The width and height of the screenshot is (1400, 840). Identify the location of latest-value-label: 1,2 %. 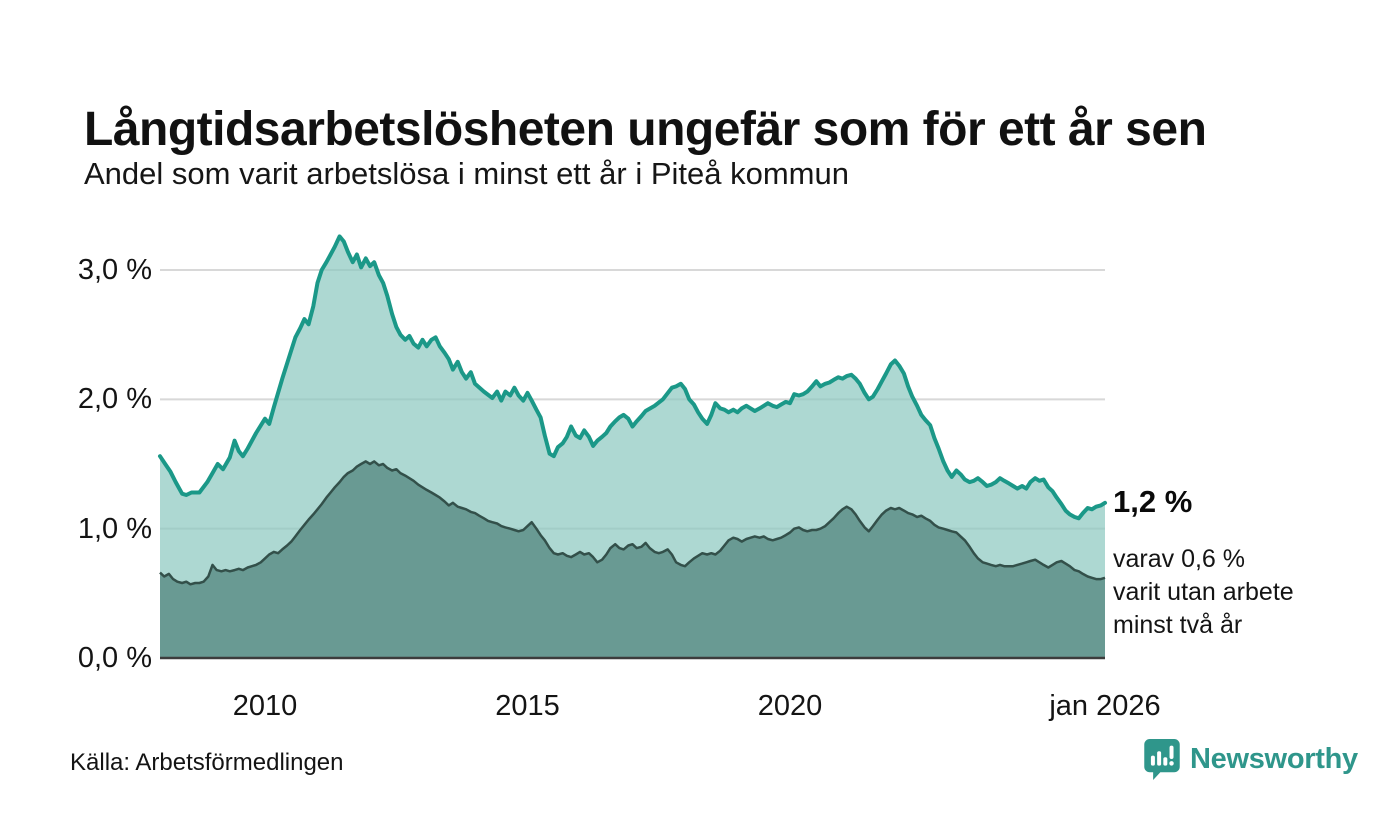
(1153, 501).